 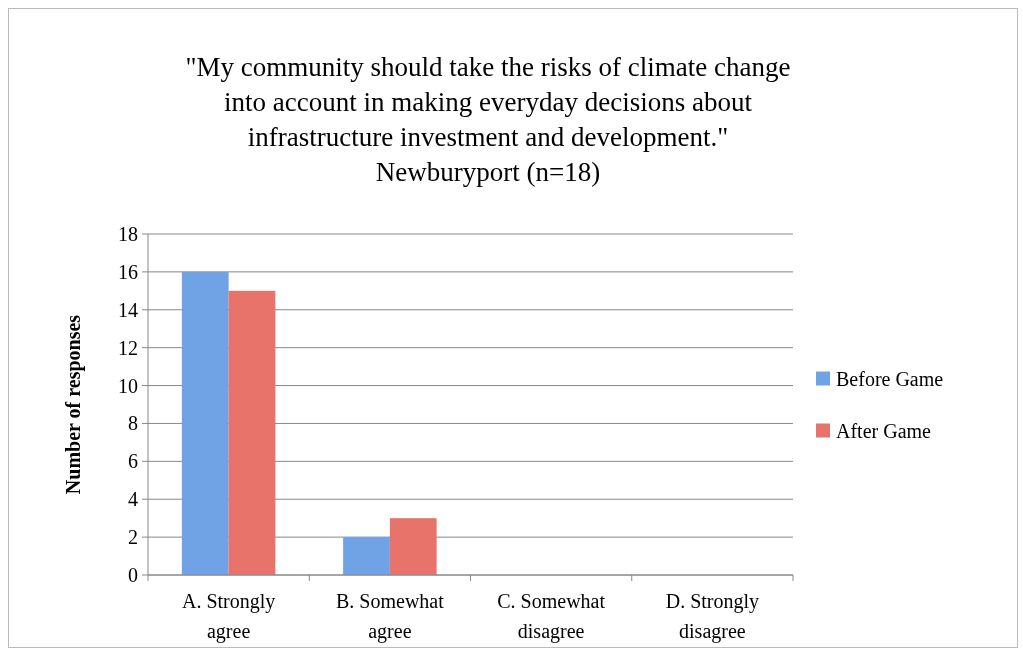 What do you see at coordinates (133, 575) in the screenshot?
I see `y-tick-label: 0` at bounding box center [133, 575].